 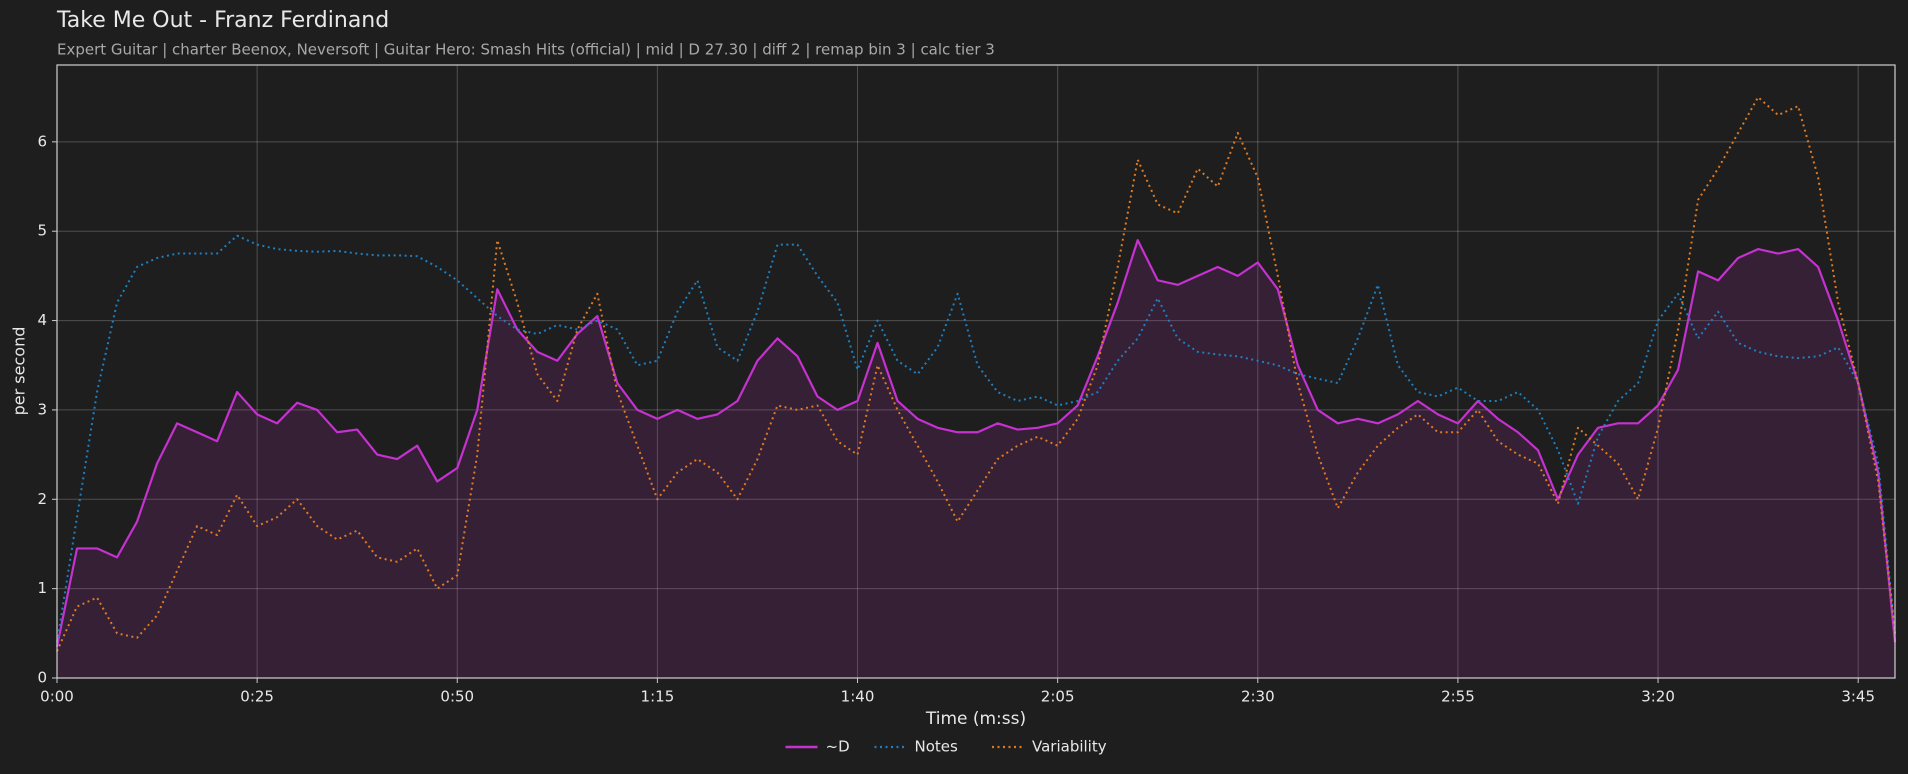 What do you see at coordinates (658, 697) in the screenshot?
I see `x-tick-label: 1:15` at bounding box center [658, 697].